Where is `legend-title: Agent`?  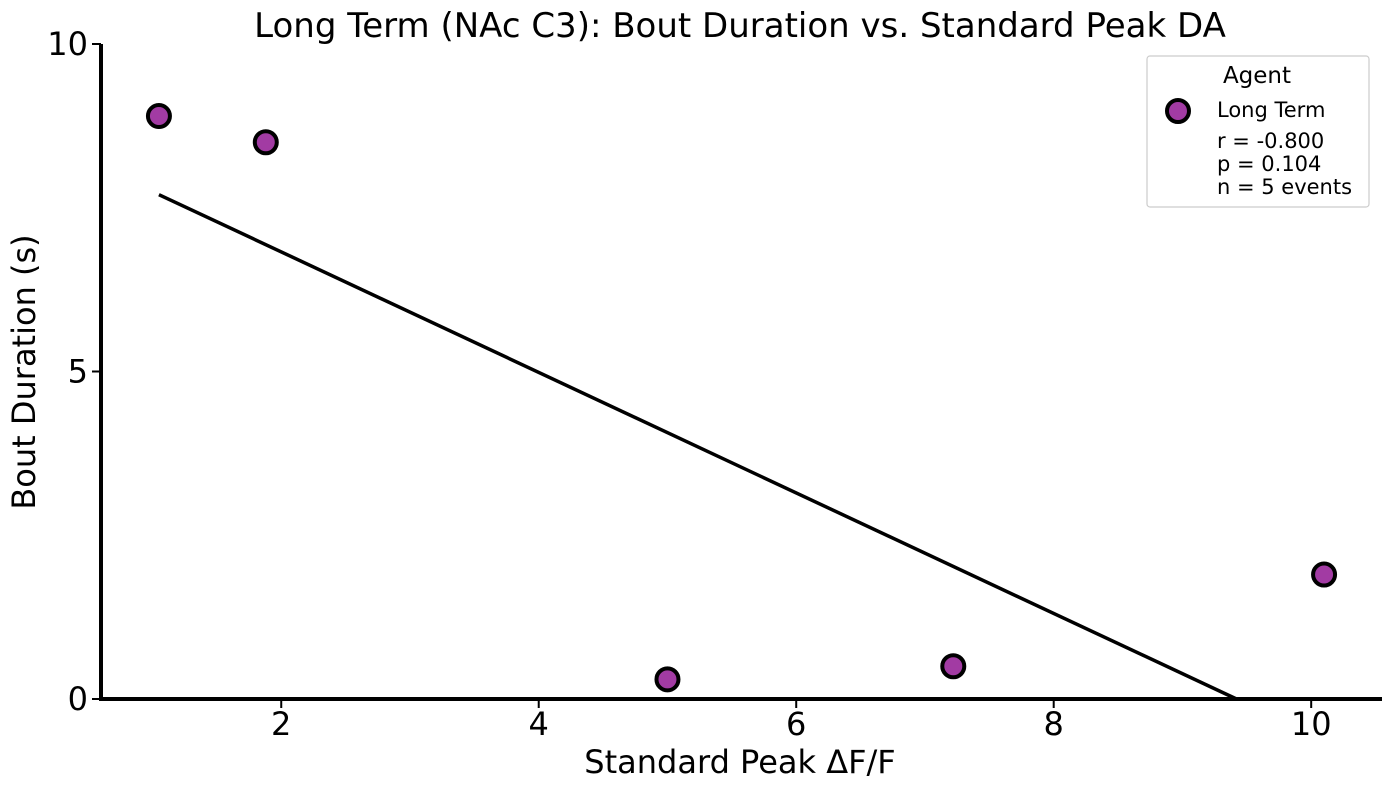
legend-title: Agent is located at coordinates (1257, 76).